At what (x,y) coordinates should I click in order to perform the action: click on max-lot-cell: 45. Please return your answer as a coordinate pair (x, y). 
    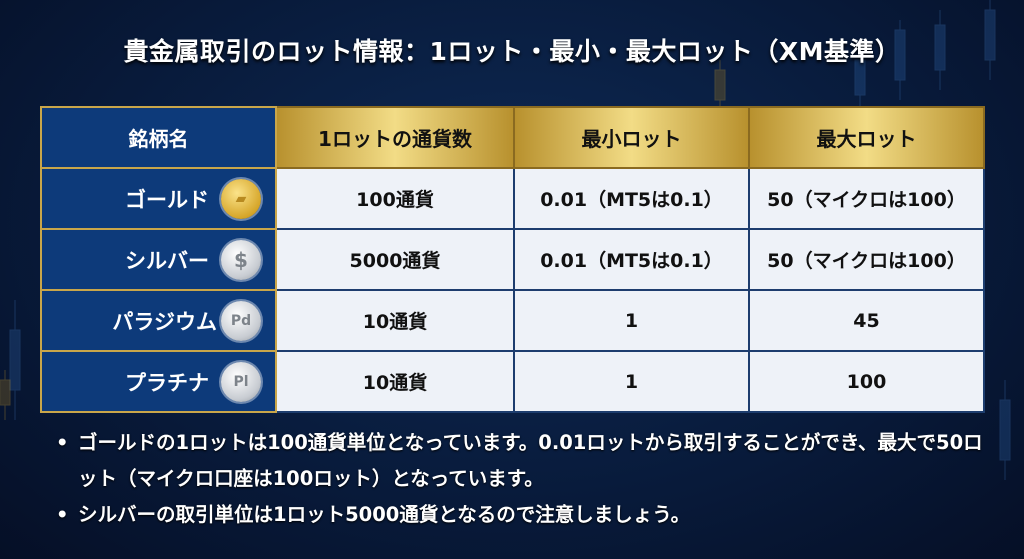
    Looking at the image, I should click on (866, 320).